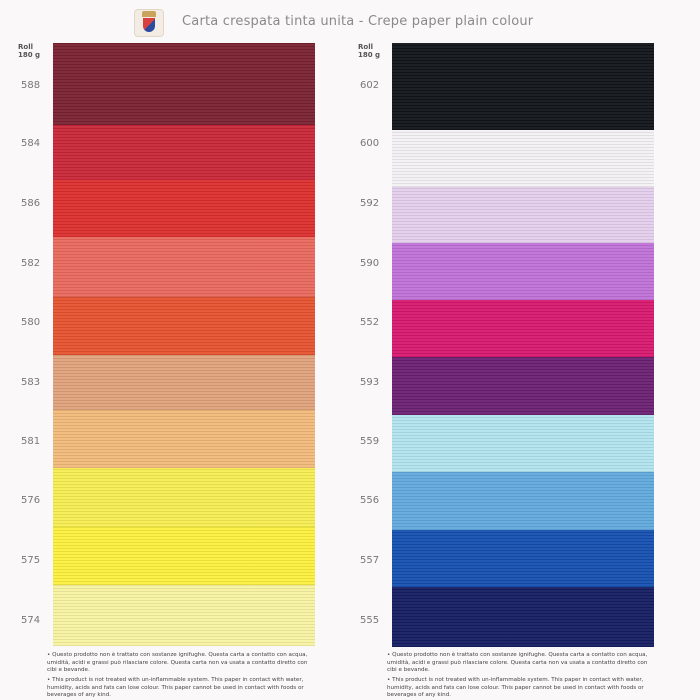  I want to click on color-code: 581, so click(31, 441).